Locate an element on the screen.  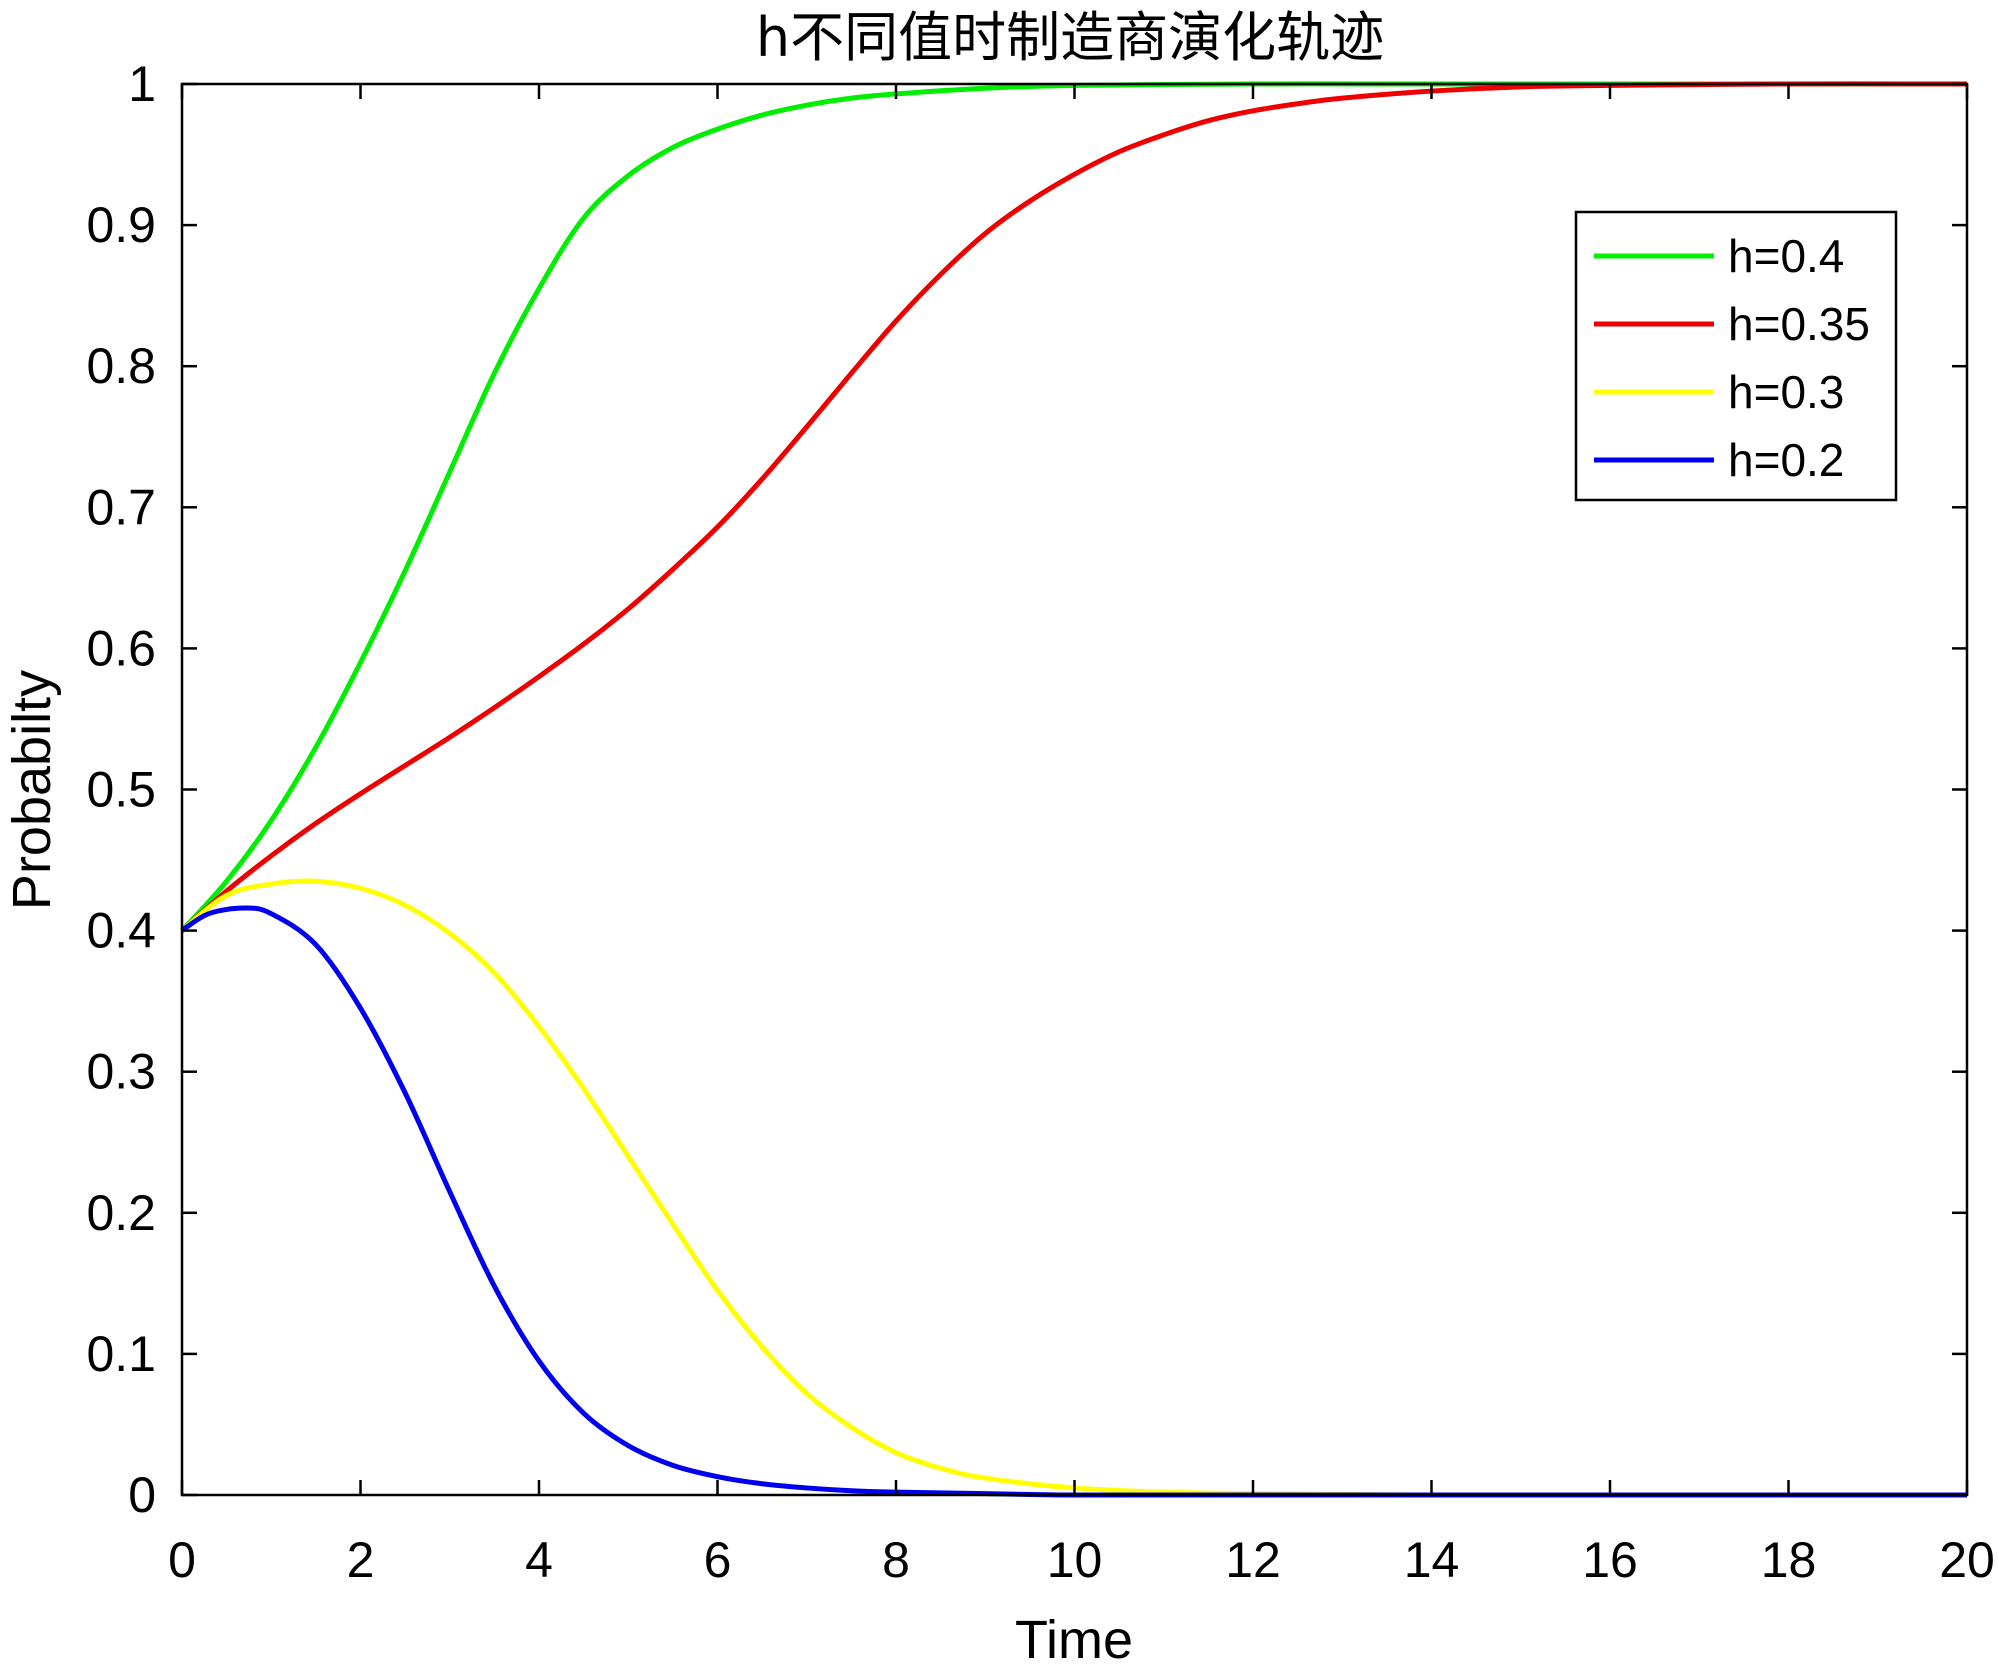
legend-label: h=0.35 is located at coordinates (1799, 324).